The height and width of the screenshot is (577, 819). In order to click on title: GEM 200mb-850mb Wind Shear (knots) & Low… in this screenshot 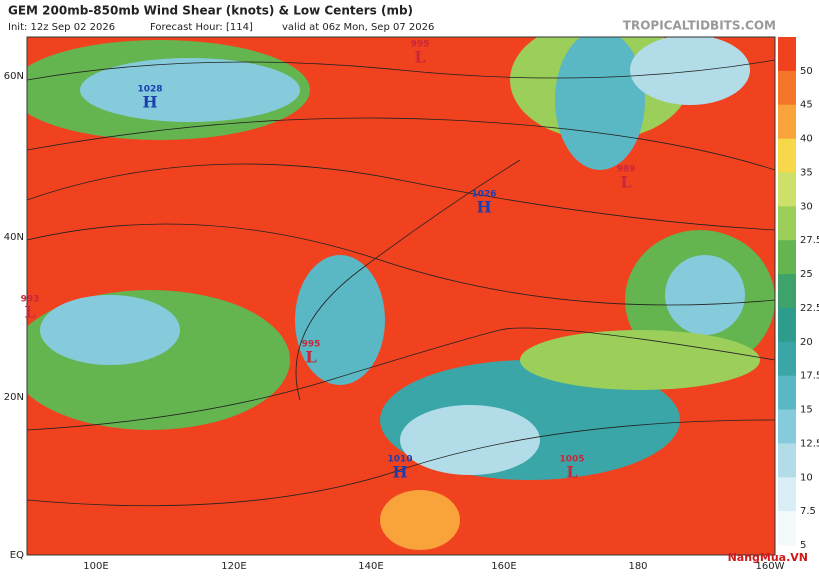, I will do `click(210, 11)`.